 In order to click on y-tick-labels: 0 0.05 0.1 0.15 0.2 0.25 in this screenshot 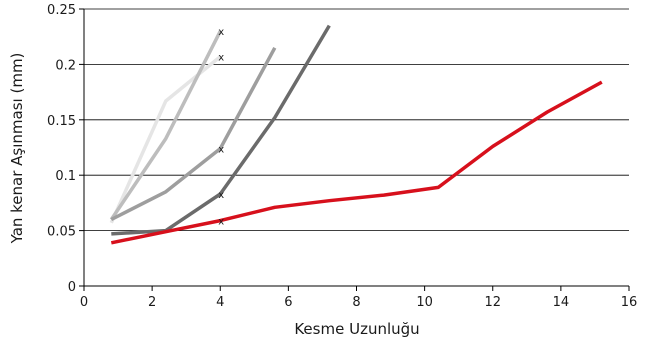, I will do `click(61, 149)`.